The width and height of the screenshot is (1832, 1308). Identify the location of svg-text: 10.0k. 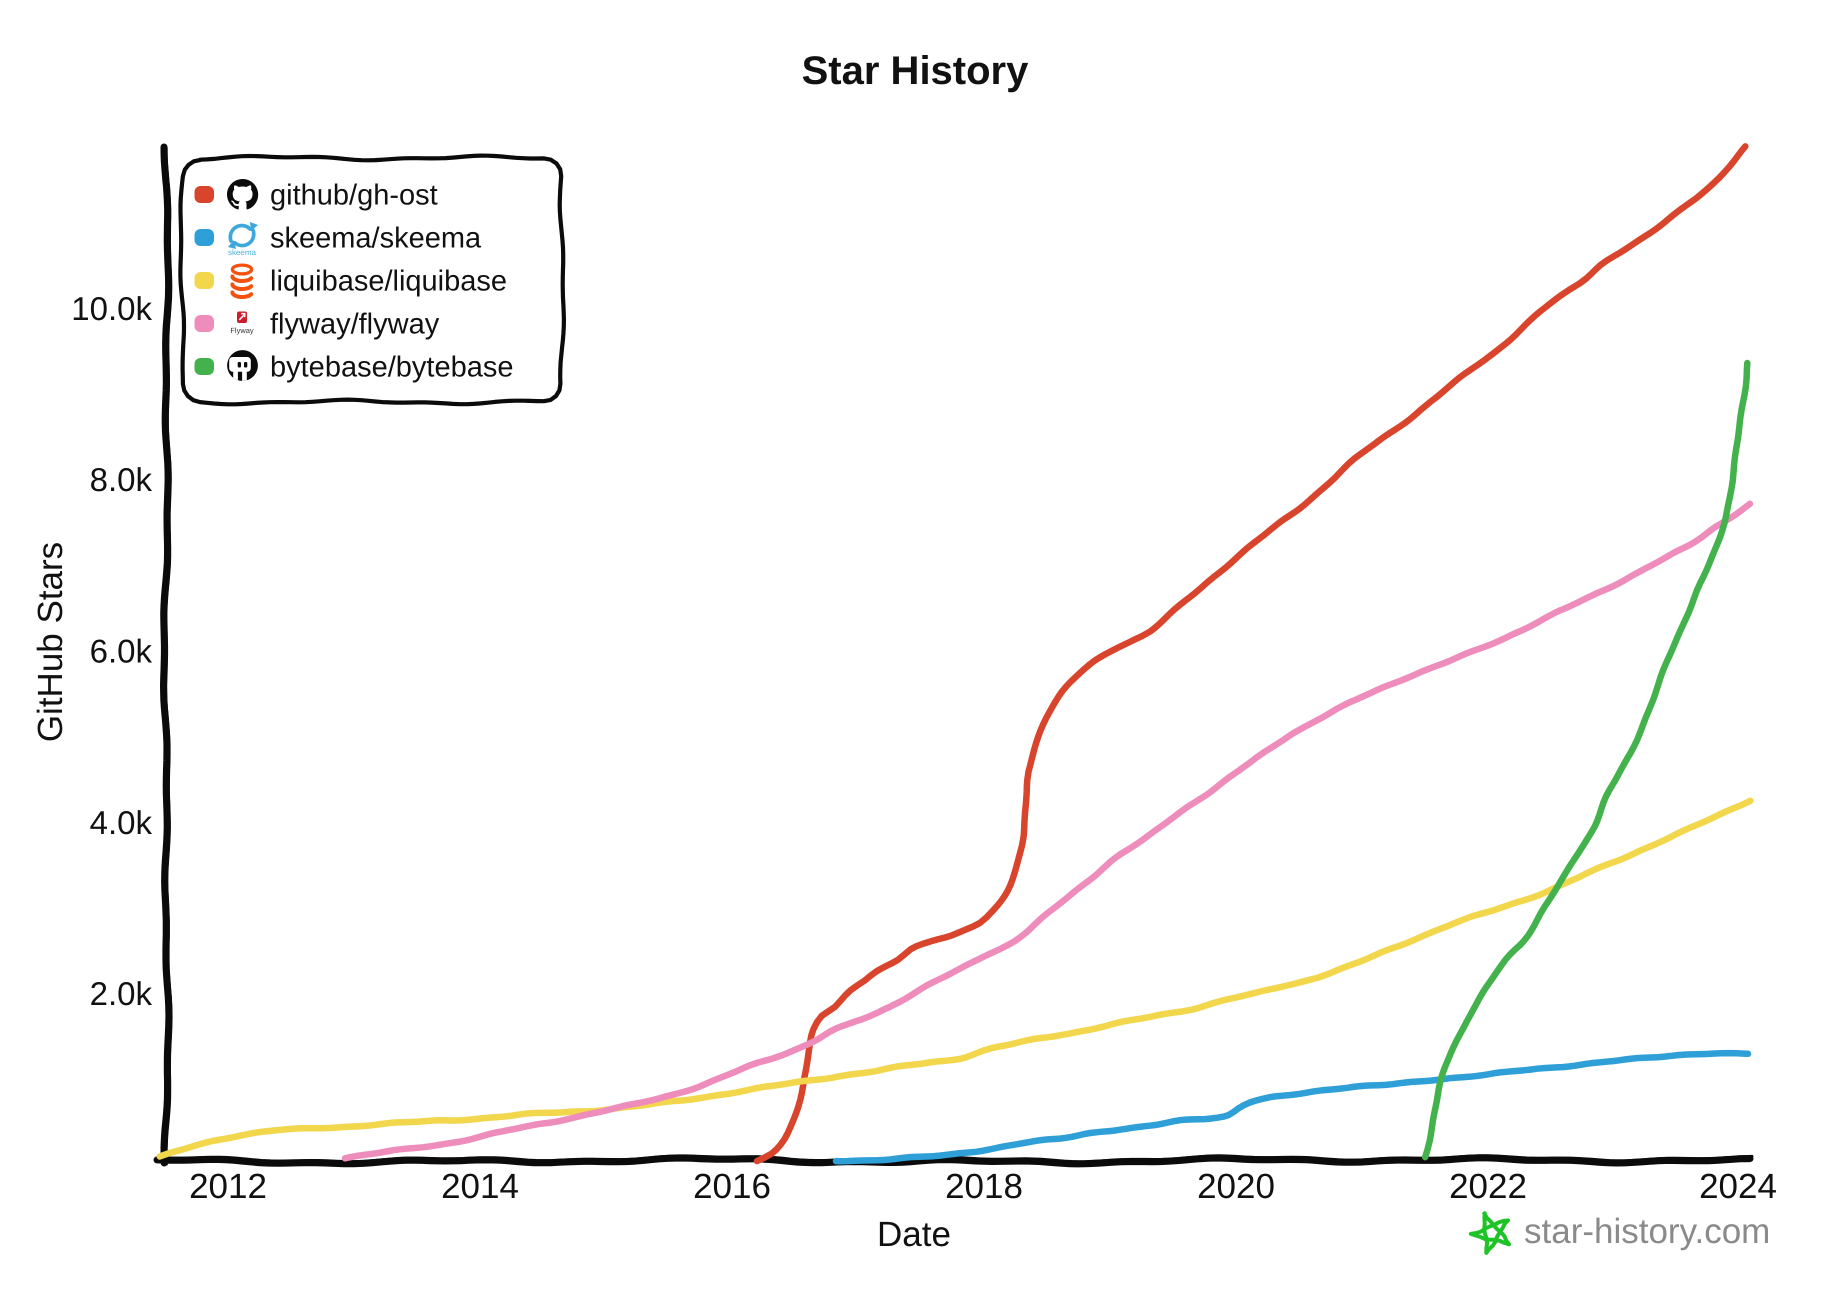
(111, 308).